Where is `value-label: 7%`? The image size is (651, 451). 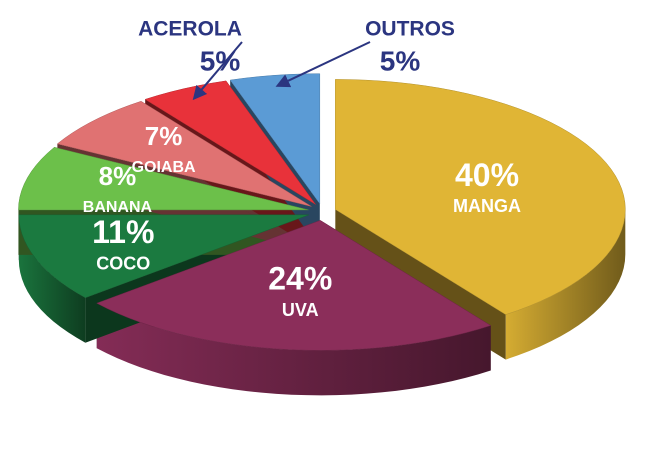 value-label: 7% is located at coordinates (164, 136).